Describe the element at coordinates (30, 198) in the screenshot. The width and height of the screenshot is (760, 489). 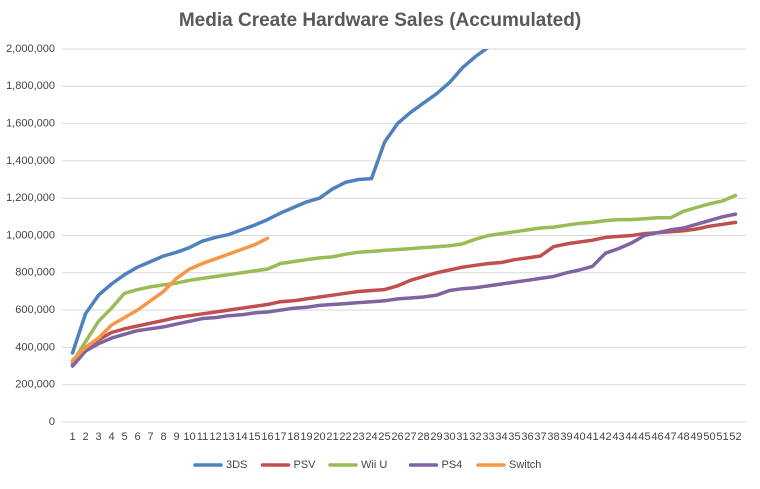
I see `y-tick-label: 1,200,000` at that location.